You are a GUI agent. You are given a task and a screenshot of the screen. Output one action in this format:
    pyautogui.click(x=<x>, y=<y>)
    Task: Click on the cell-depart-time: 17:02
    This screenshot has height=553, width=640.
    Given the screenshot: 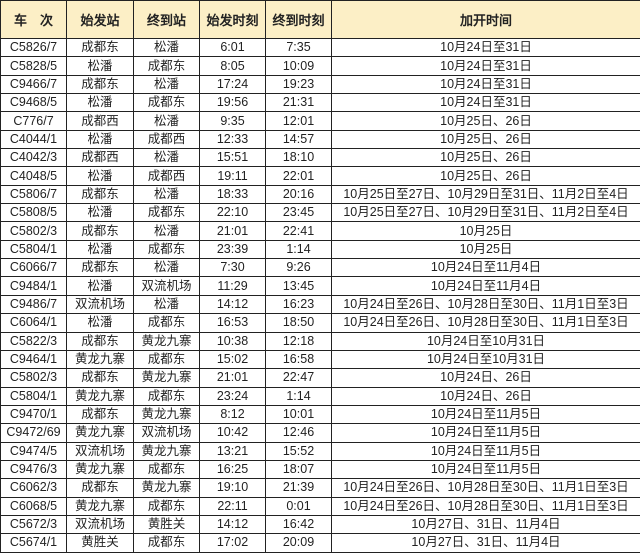 What is the action you would take?
    pyautogui.click(x=233, y=543)
    